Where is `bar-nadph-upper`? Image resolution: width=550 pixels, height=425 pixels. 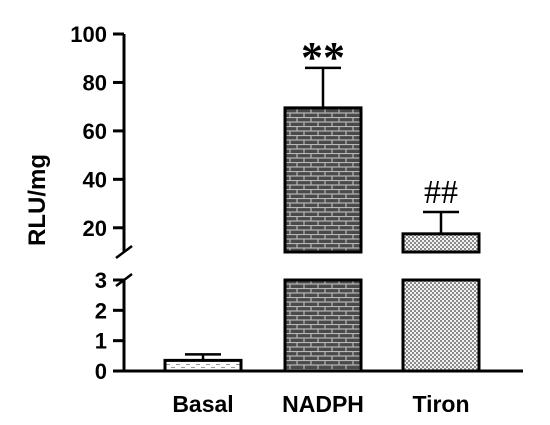 bar-nadph-upper is located at coordinates (323, 180).